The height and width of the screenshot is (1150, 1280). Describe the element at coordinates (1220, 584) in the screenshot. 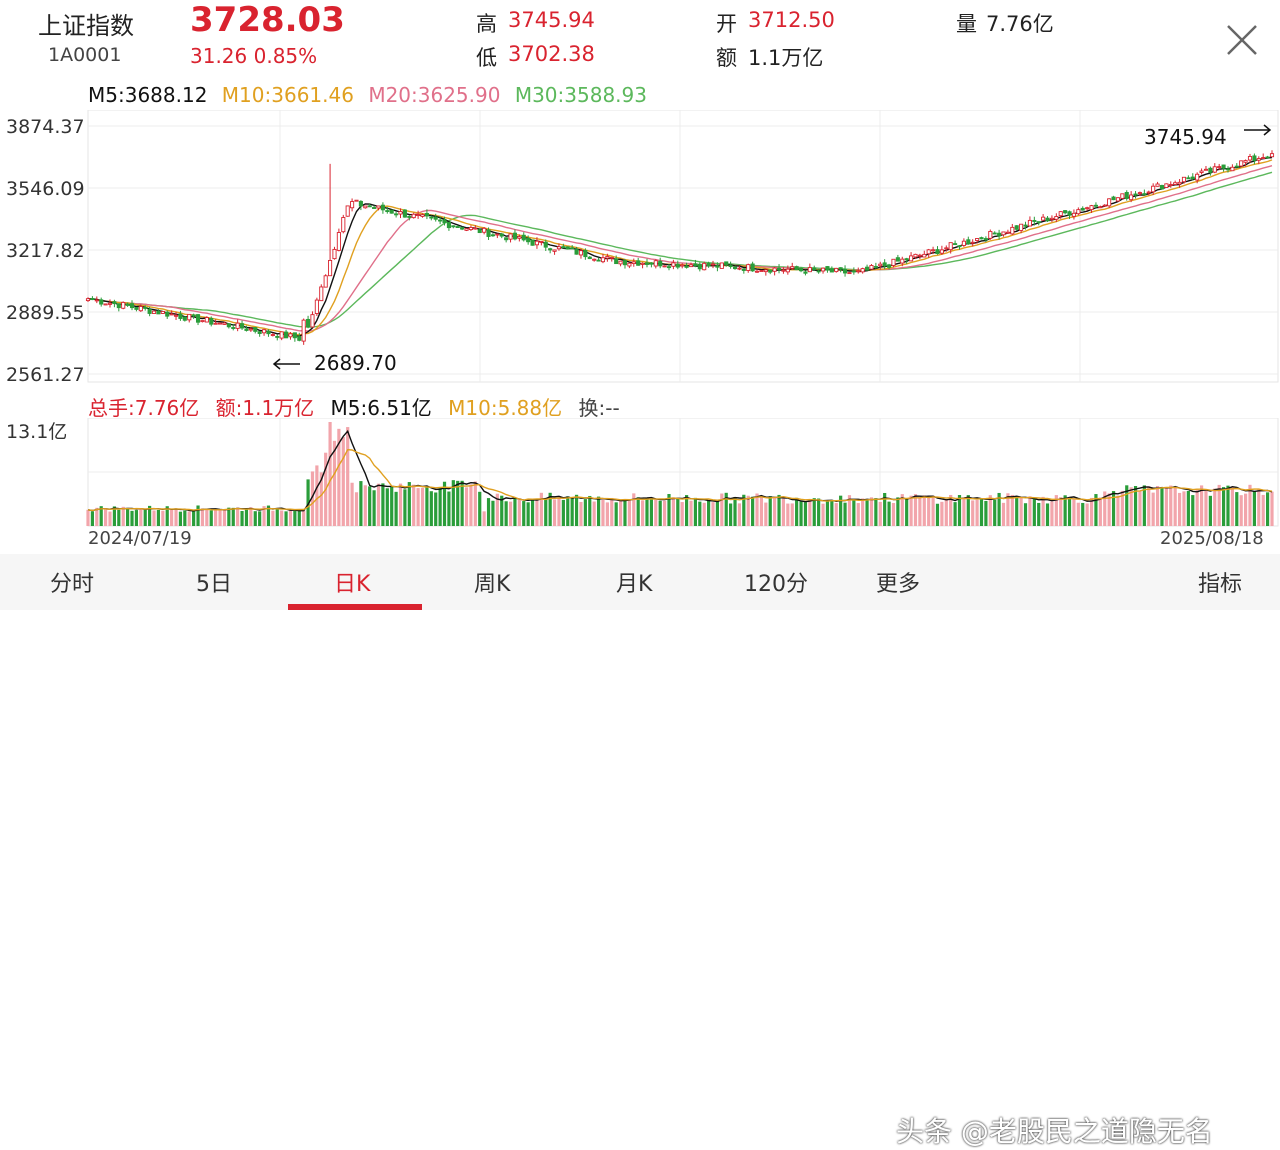

I see `tab-indicators: 指标` at that location.